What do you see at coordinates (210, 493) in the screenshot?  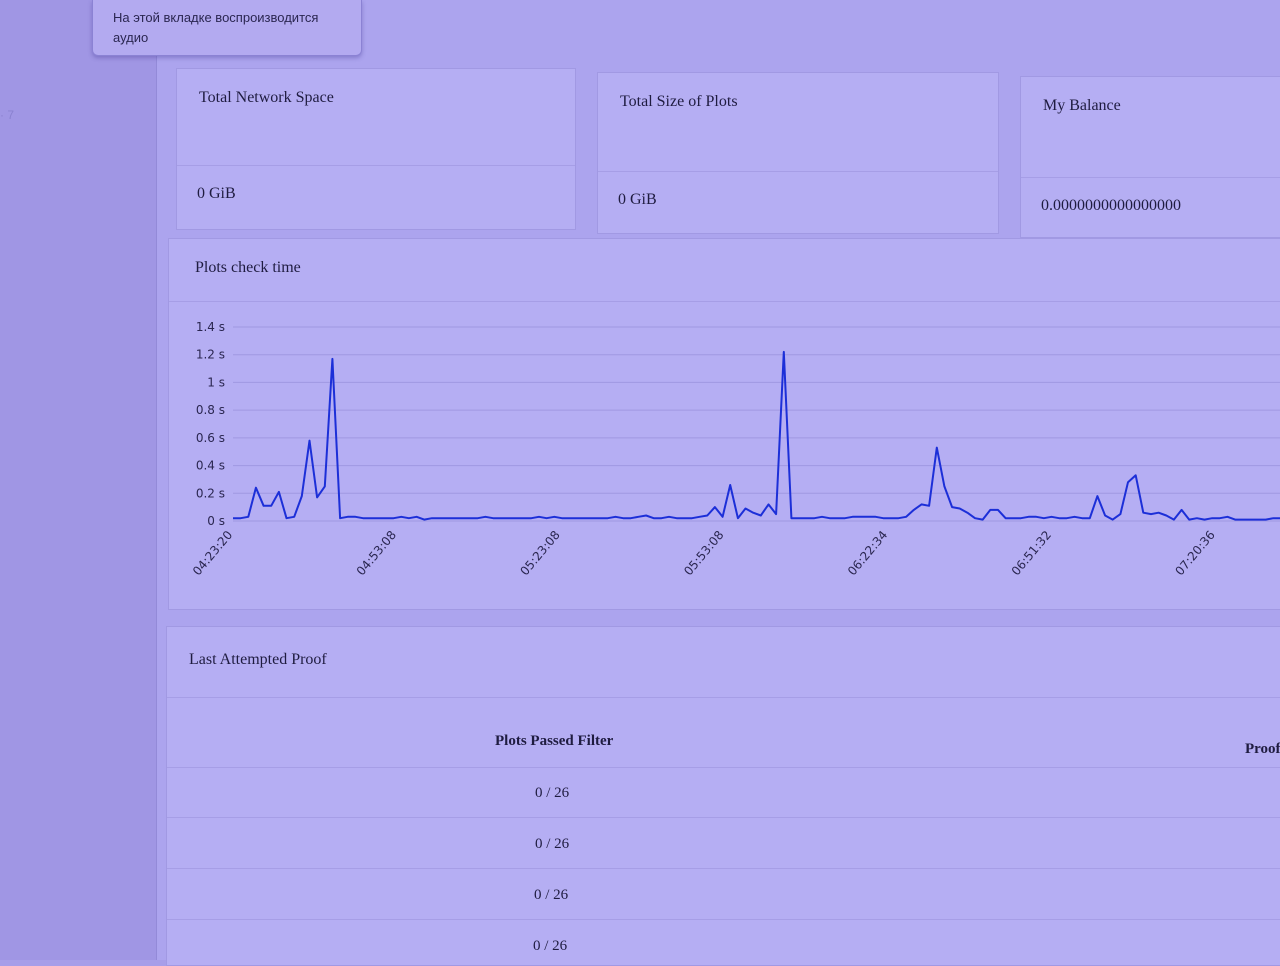 I see `y-tick-label: 0.2 s` at bounding box center [210, 493].